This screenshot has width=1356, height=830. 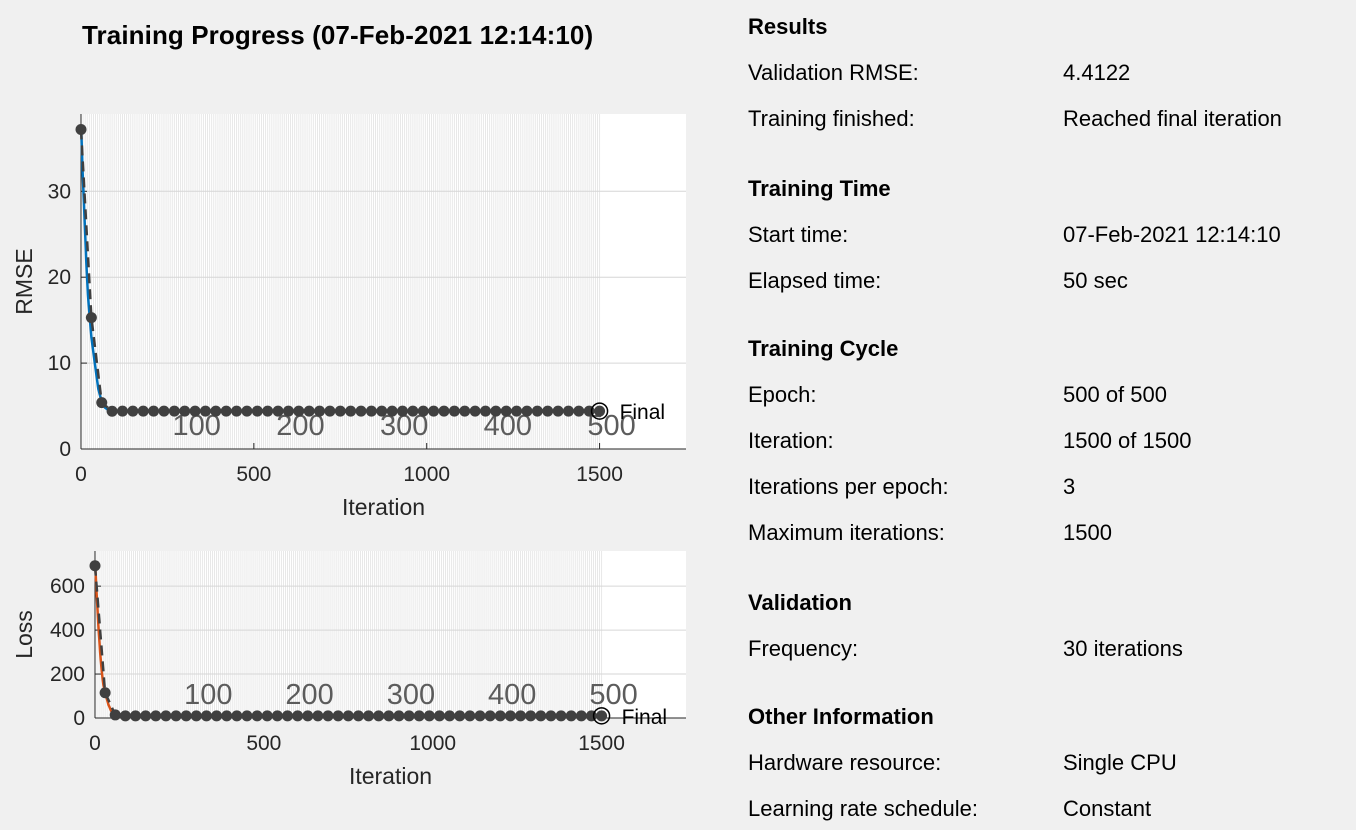 What do you see at coordinates (390, 776) in the screenshot?
I see `x-axis-label: Iteration` at bounding box center [390, 776].